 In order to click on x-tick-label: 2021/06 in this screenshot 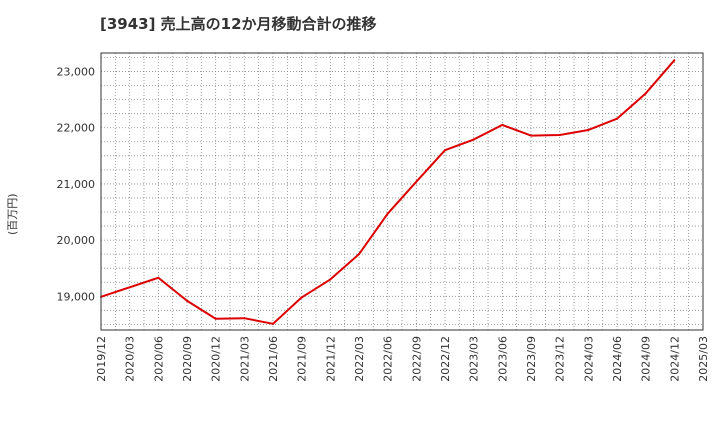, I will do `click(273, 359)`.